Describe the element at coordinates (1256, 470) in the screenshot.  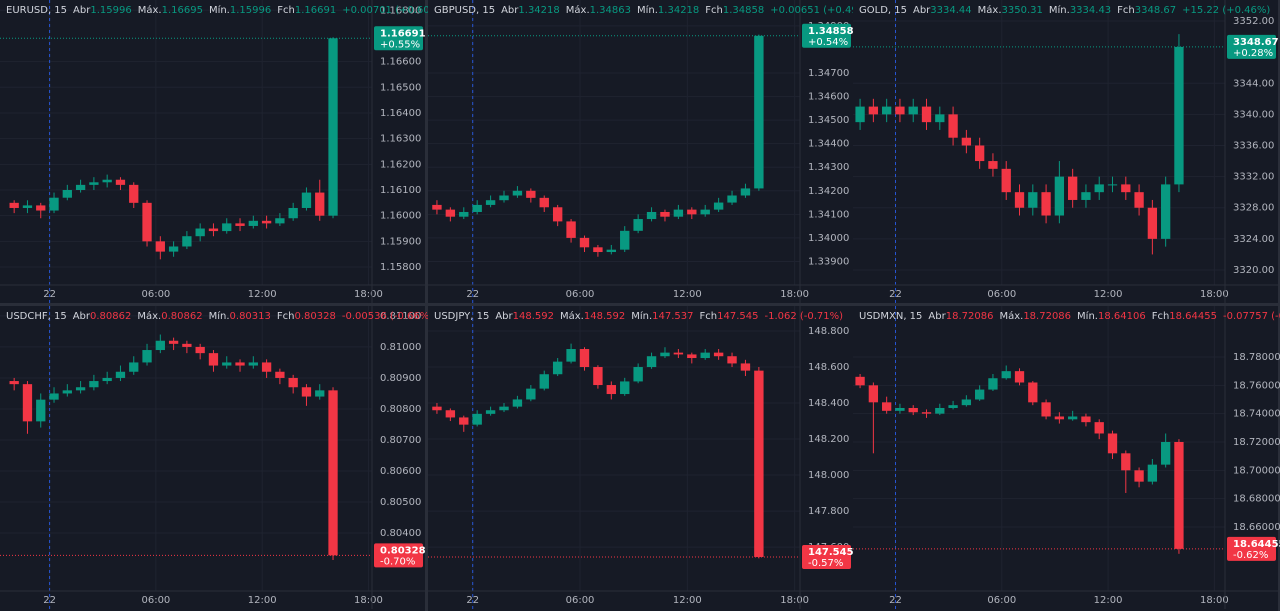
I see `y-tick-label: 18.70000` at that location.